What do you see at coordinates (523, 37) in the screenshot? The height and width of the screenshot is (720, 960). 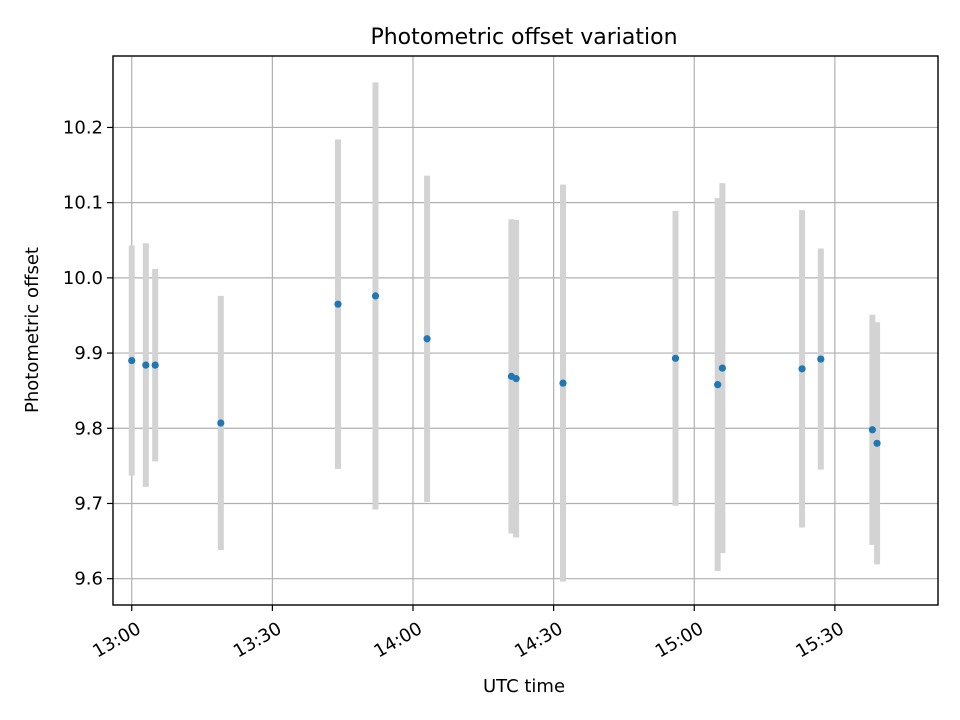 I see `chart-title: Photometric offset variation` at bounding box center [523, 37].